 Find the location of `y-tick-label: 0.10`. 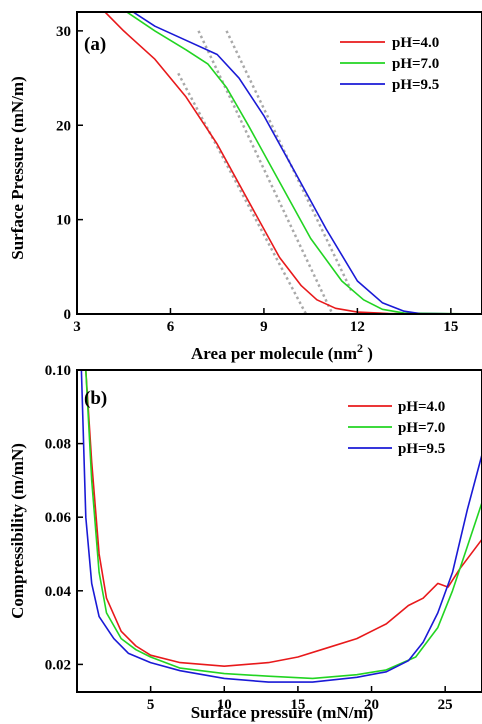

y-tick-label: 0.10 is located at coordinates (58, 371).